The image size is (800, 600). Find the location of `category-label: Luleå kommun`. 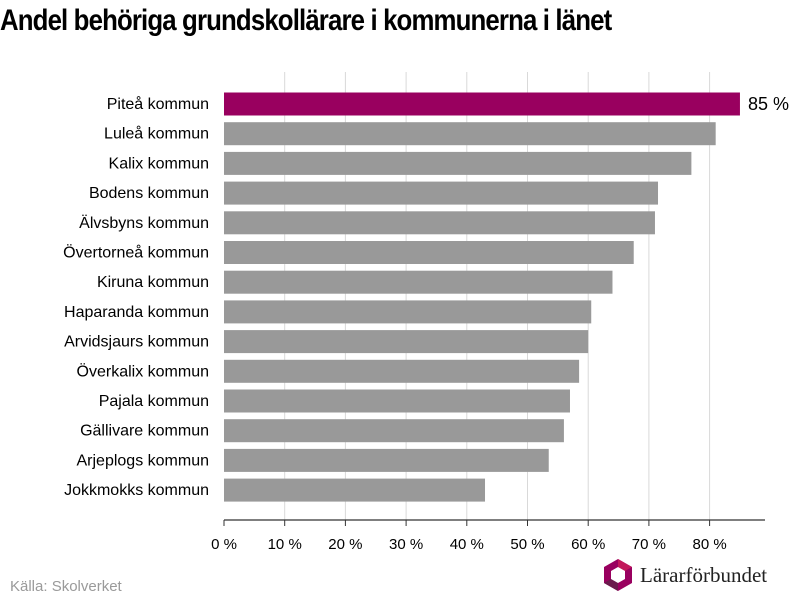

category-label: Luleå kommun is located at coordinates (156, 134).